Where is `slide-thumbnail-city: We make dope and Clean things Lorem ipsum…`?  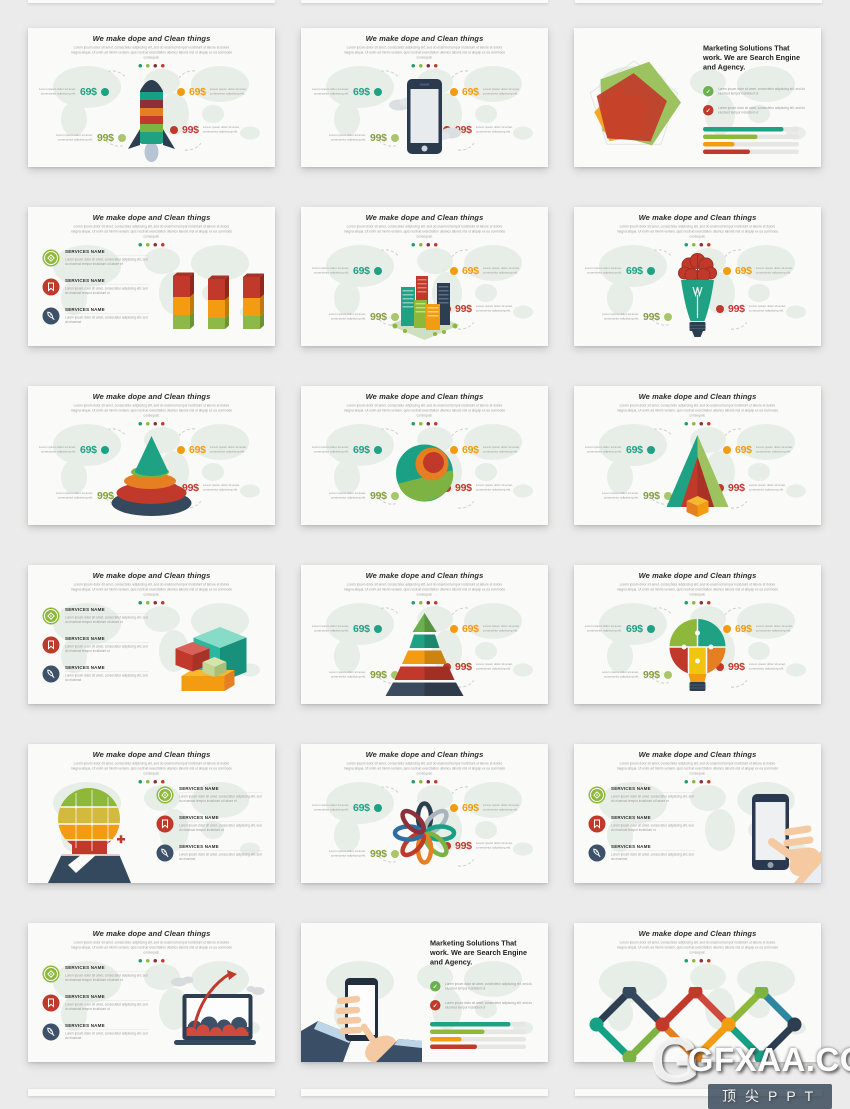 slide-thumbnail-city: We make dope and Clean things Lorem ipsum… is located at coordinates (424, 276).